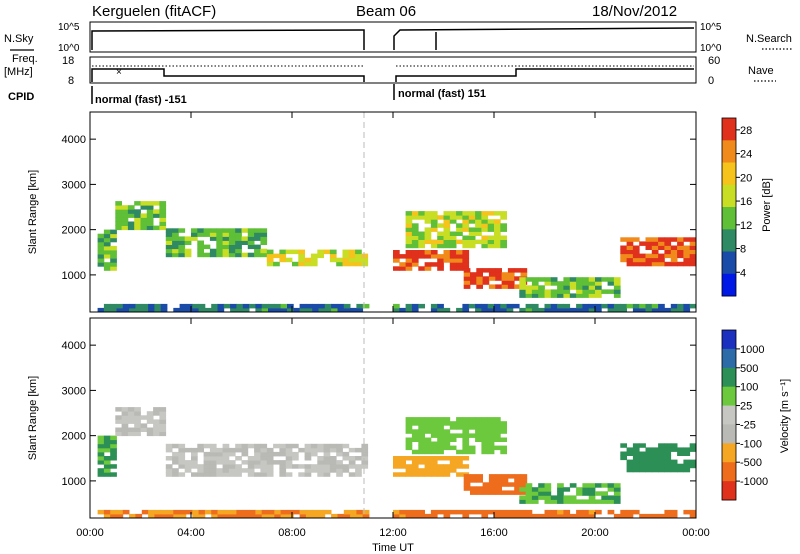  What do you see at coordinates (749, 369) in the screenshot?
I see `colorbar-tick-label: 500` at bounding box center [749, 369].